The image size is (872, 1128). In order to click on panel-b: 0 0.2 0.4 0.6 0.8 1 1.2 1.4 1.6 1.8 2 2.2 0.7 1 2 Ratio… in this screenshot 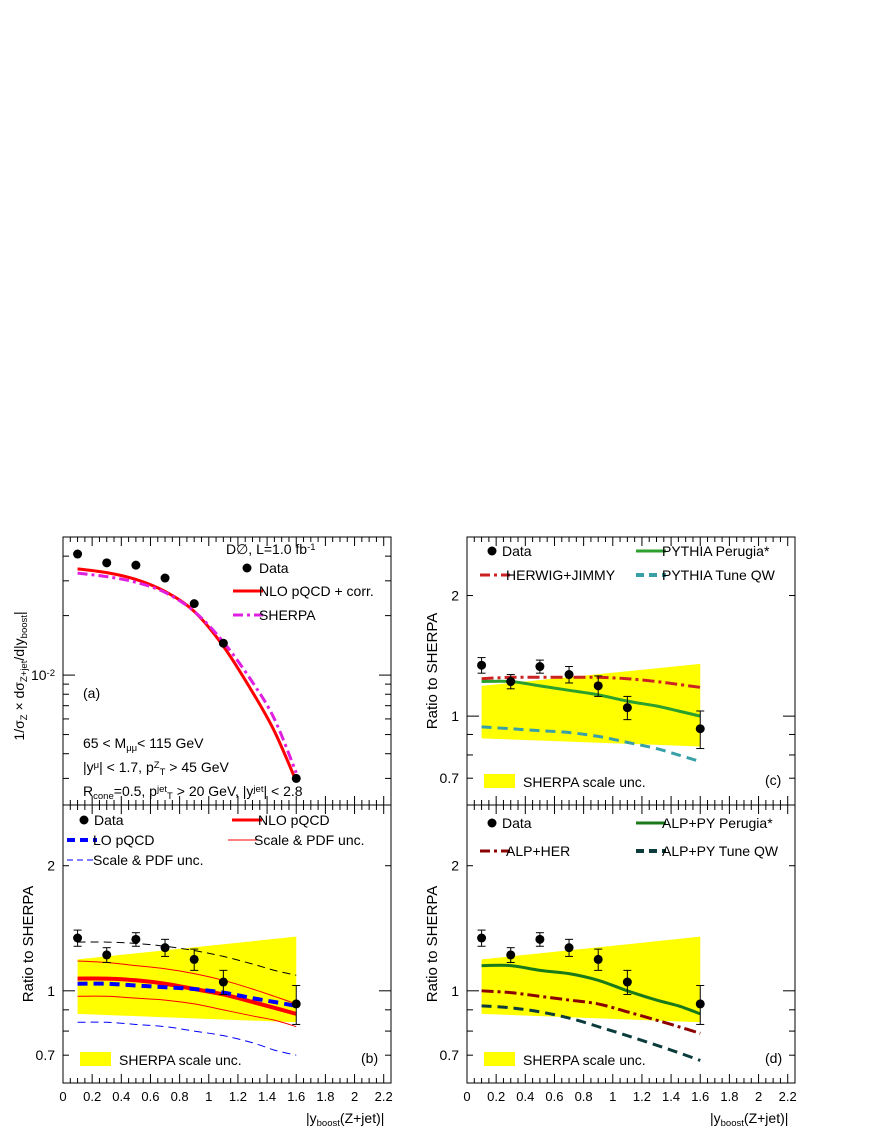, I will do `click(206, 966)`.